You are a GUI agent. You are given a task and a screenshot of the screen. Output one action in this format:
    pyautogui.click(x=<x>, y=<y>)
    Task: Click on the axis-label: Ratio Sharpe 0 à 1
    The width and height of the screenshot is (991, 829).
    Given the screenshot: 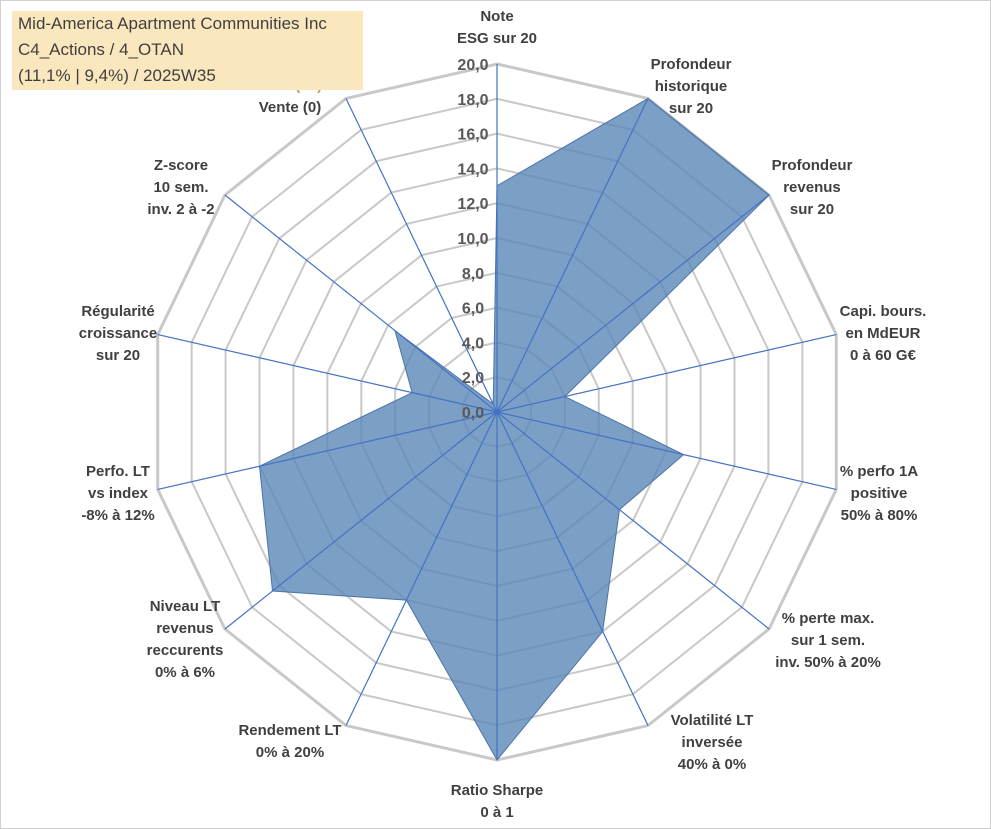 What is the action you would take?
    pyautogui.click(x=497, y=801)
    